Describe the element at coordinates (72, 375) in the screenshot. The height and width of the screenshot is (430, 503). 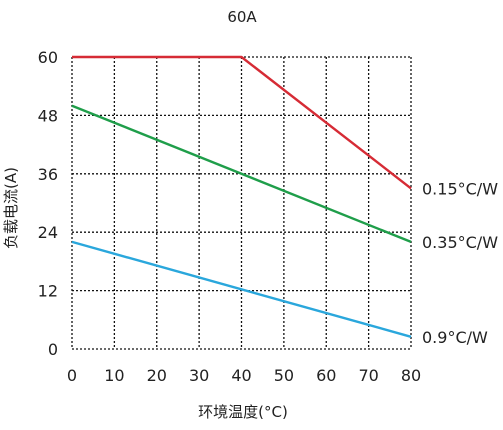
I see `x-tick-label: 0` at that location.